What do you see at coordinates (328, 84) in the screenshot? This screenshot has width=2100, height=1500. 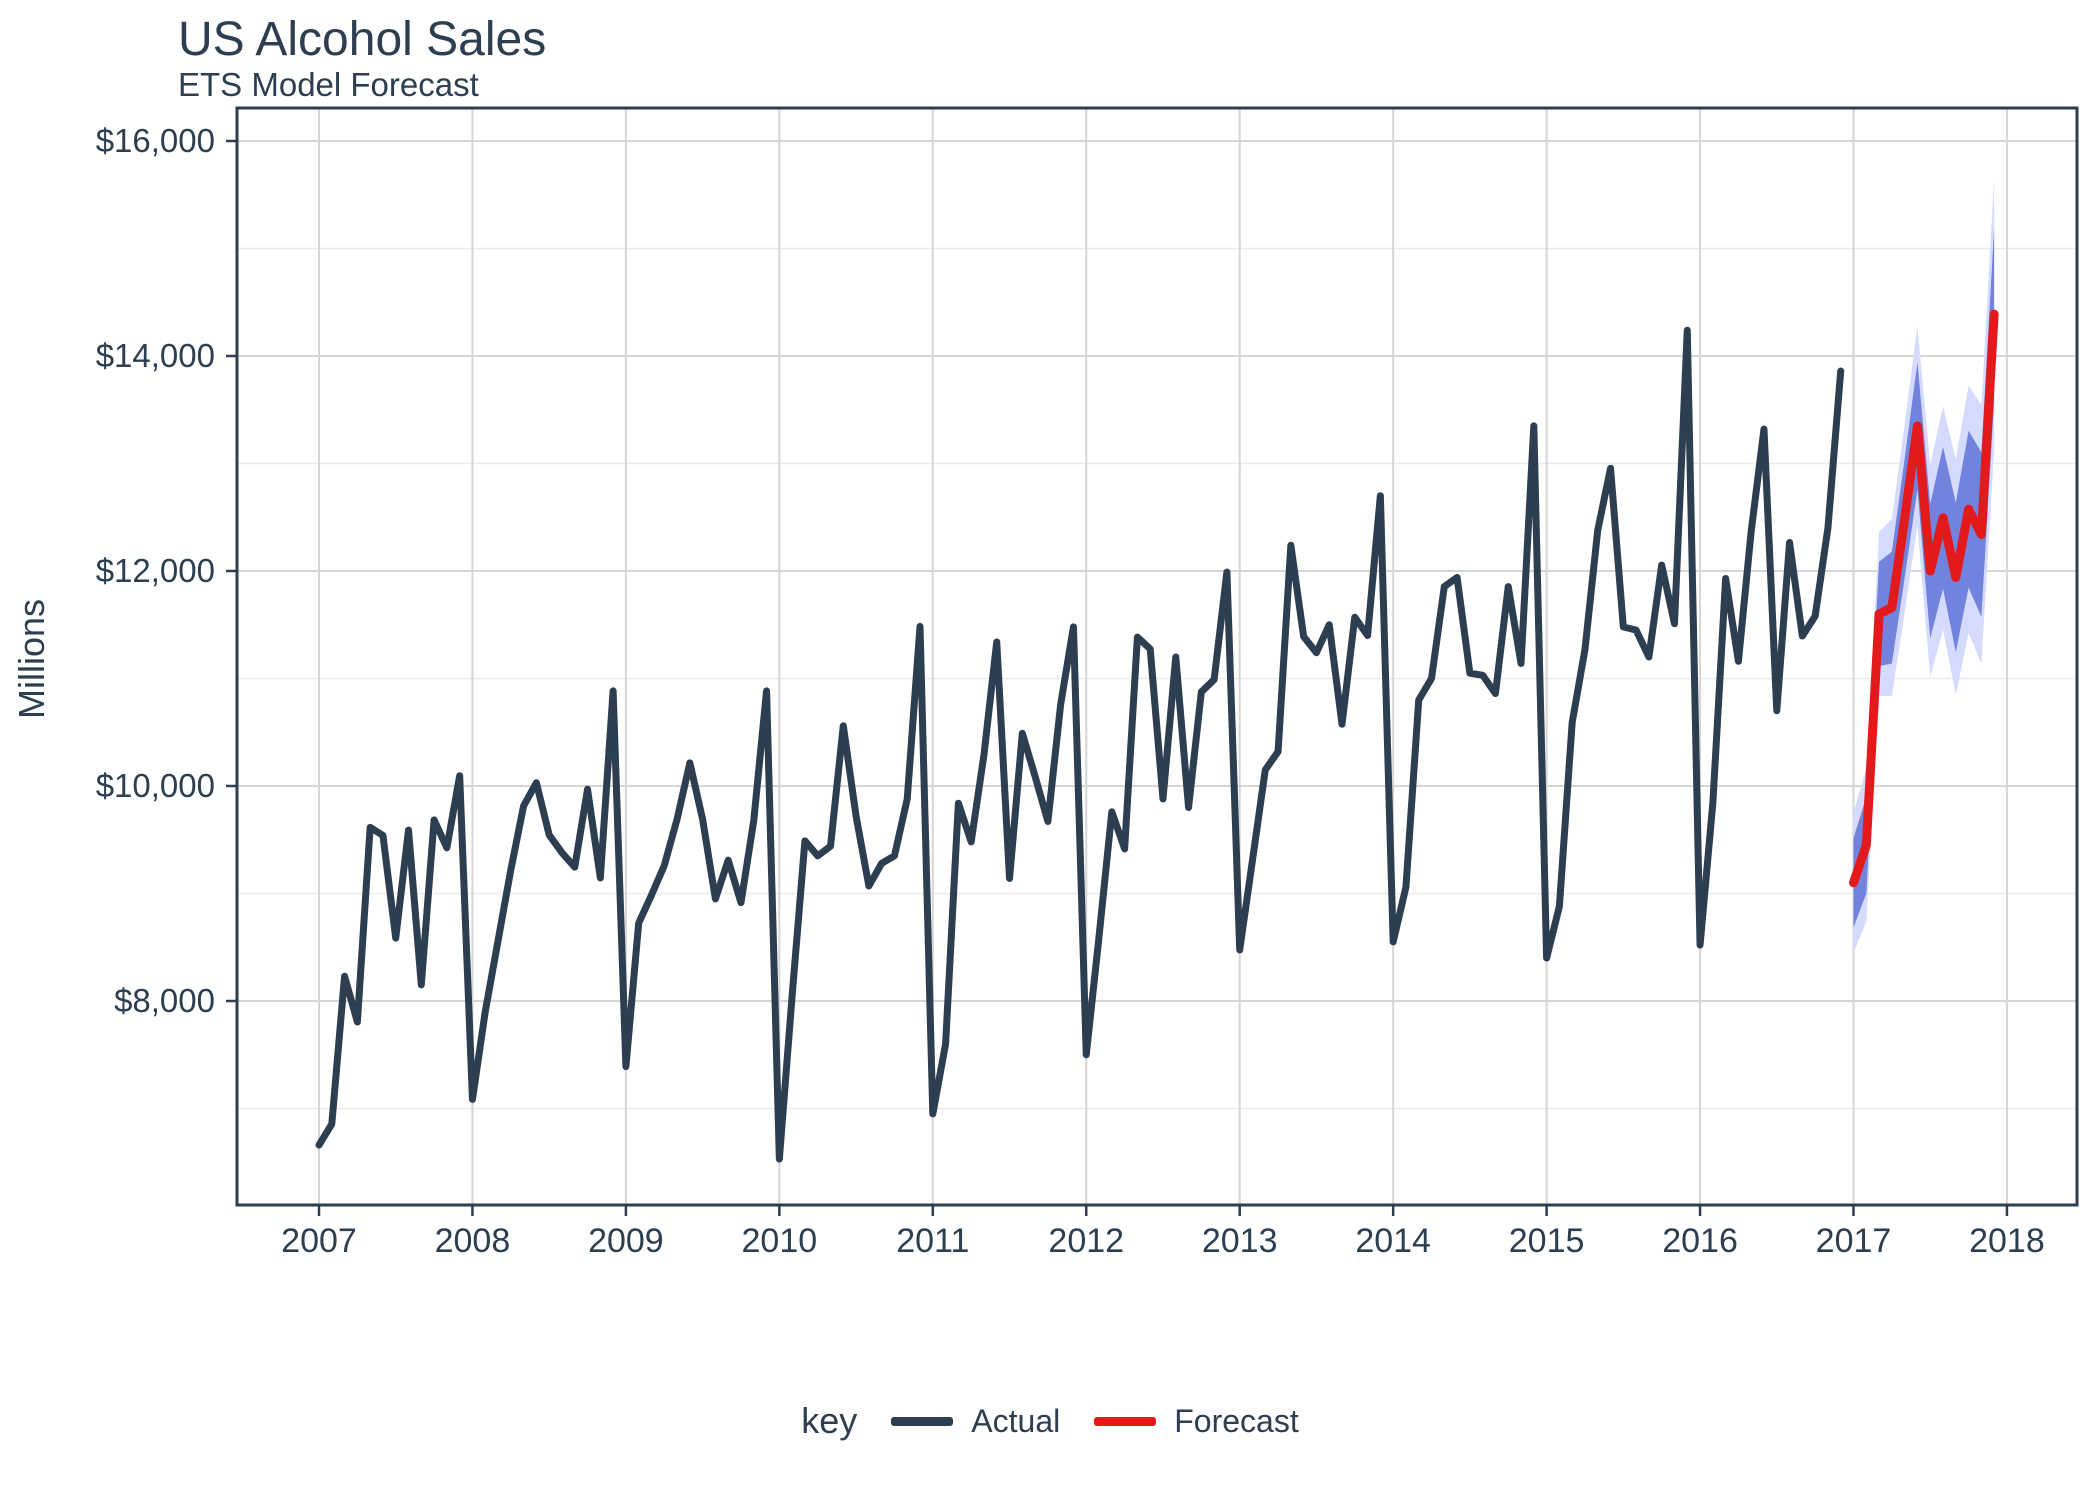 I see `chart-subtitle: ETS Model Forecast` at bounding box center [328, 84].